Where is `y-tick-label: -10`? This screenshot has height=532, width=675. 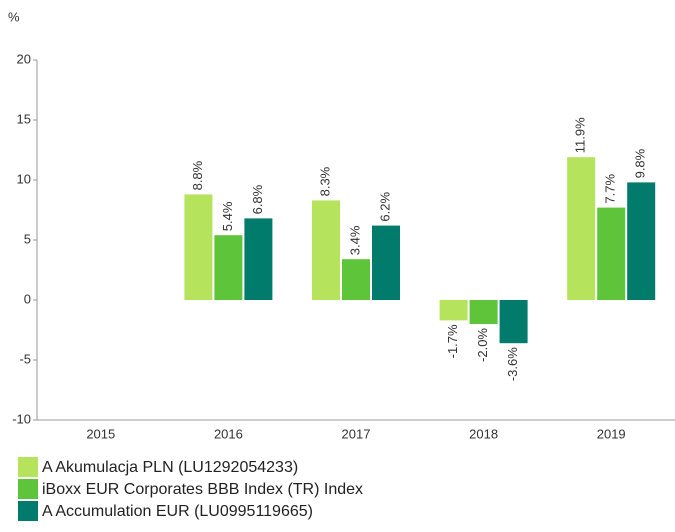 y-tick-label: -10 is located at coordinates (21, 418).